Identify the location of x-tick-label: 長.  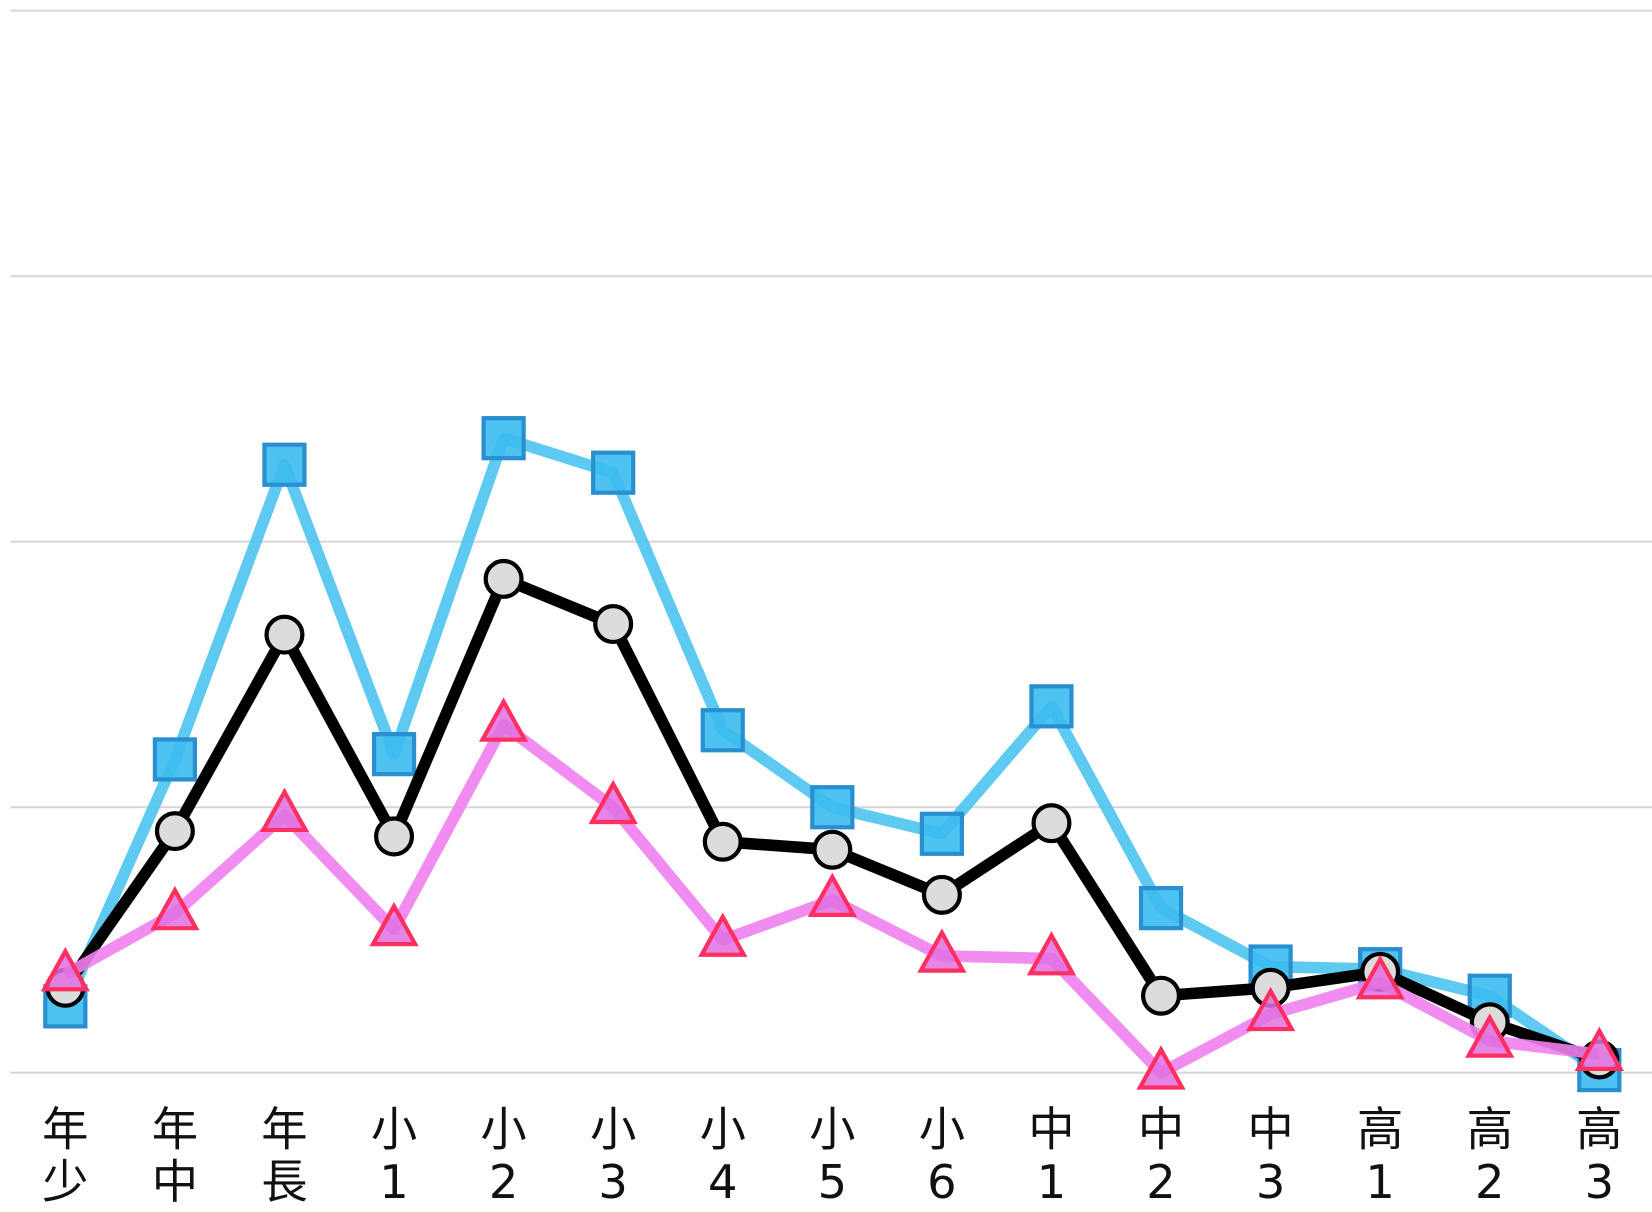
(284, 1182).